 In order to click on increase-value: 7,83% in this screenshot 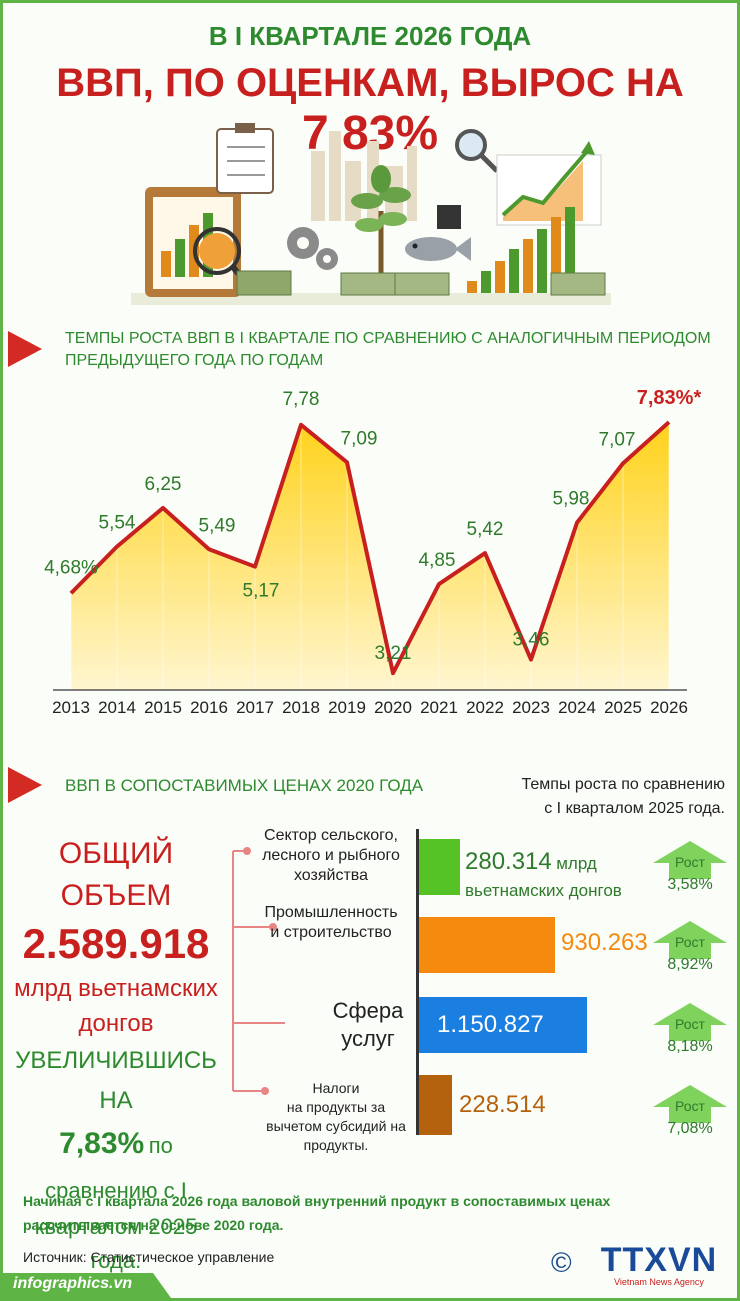, I will do `click(102, 1143)`.